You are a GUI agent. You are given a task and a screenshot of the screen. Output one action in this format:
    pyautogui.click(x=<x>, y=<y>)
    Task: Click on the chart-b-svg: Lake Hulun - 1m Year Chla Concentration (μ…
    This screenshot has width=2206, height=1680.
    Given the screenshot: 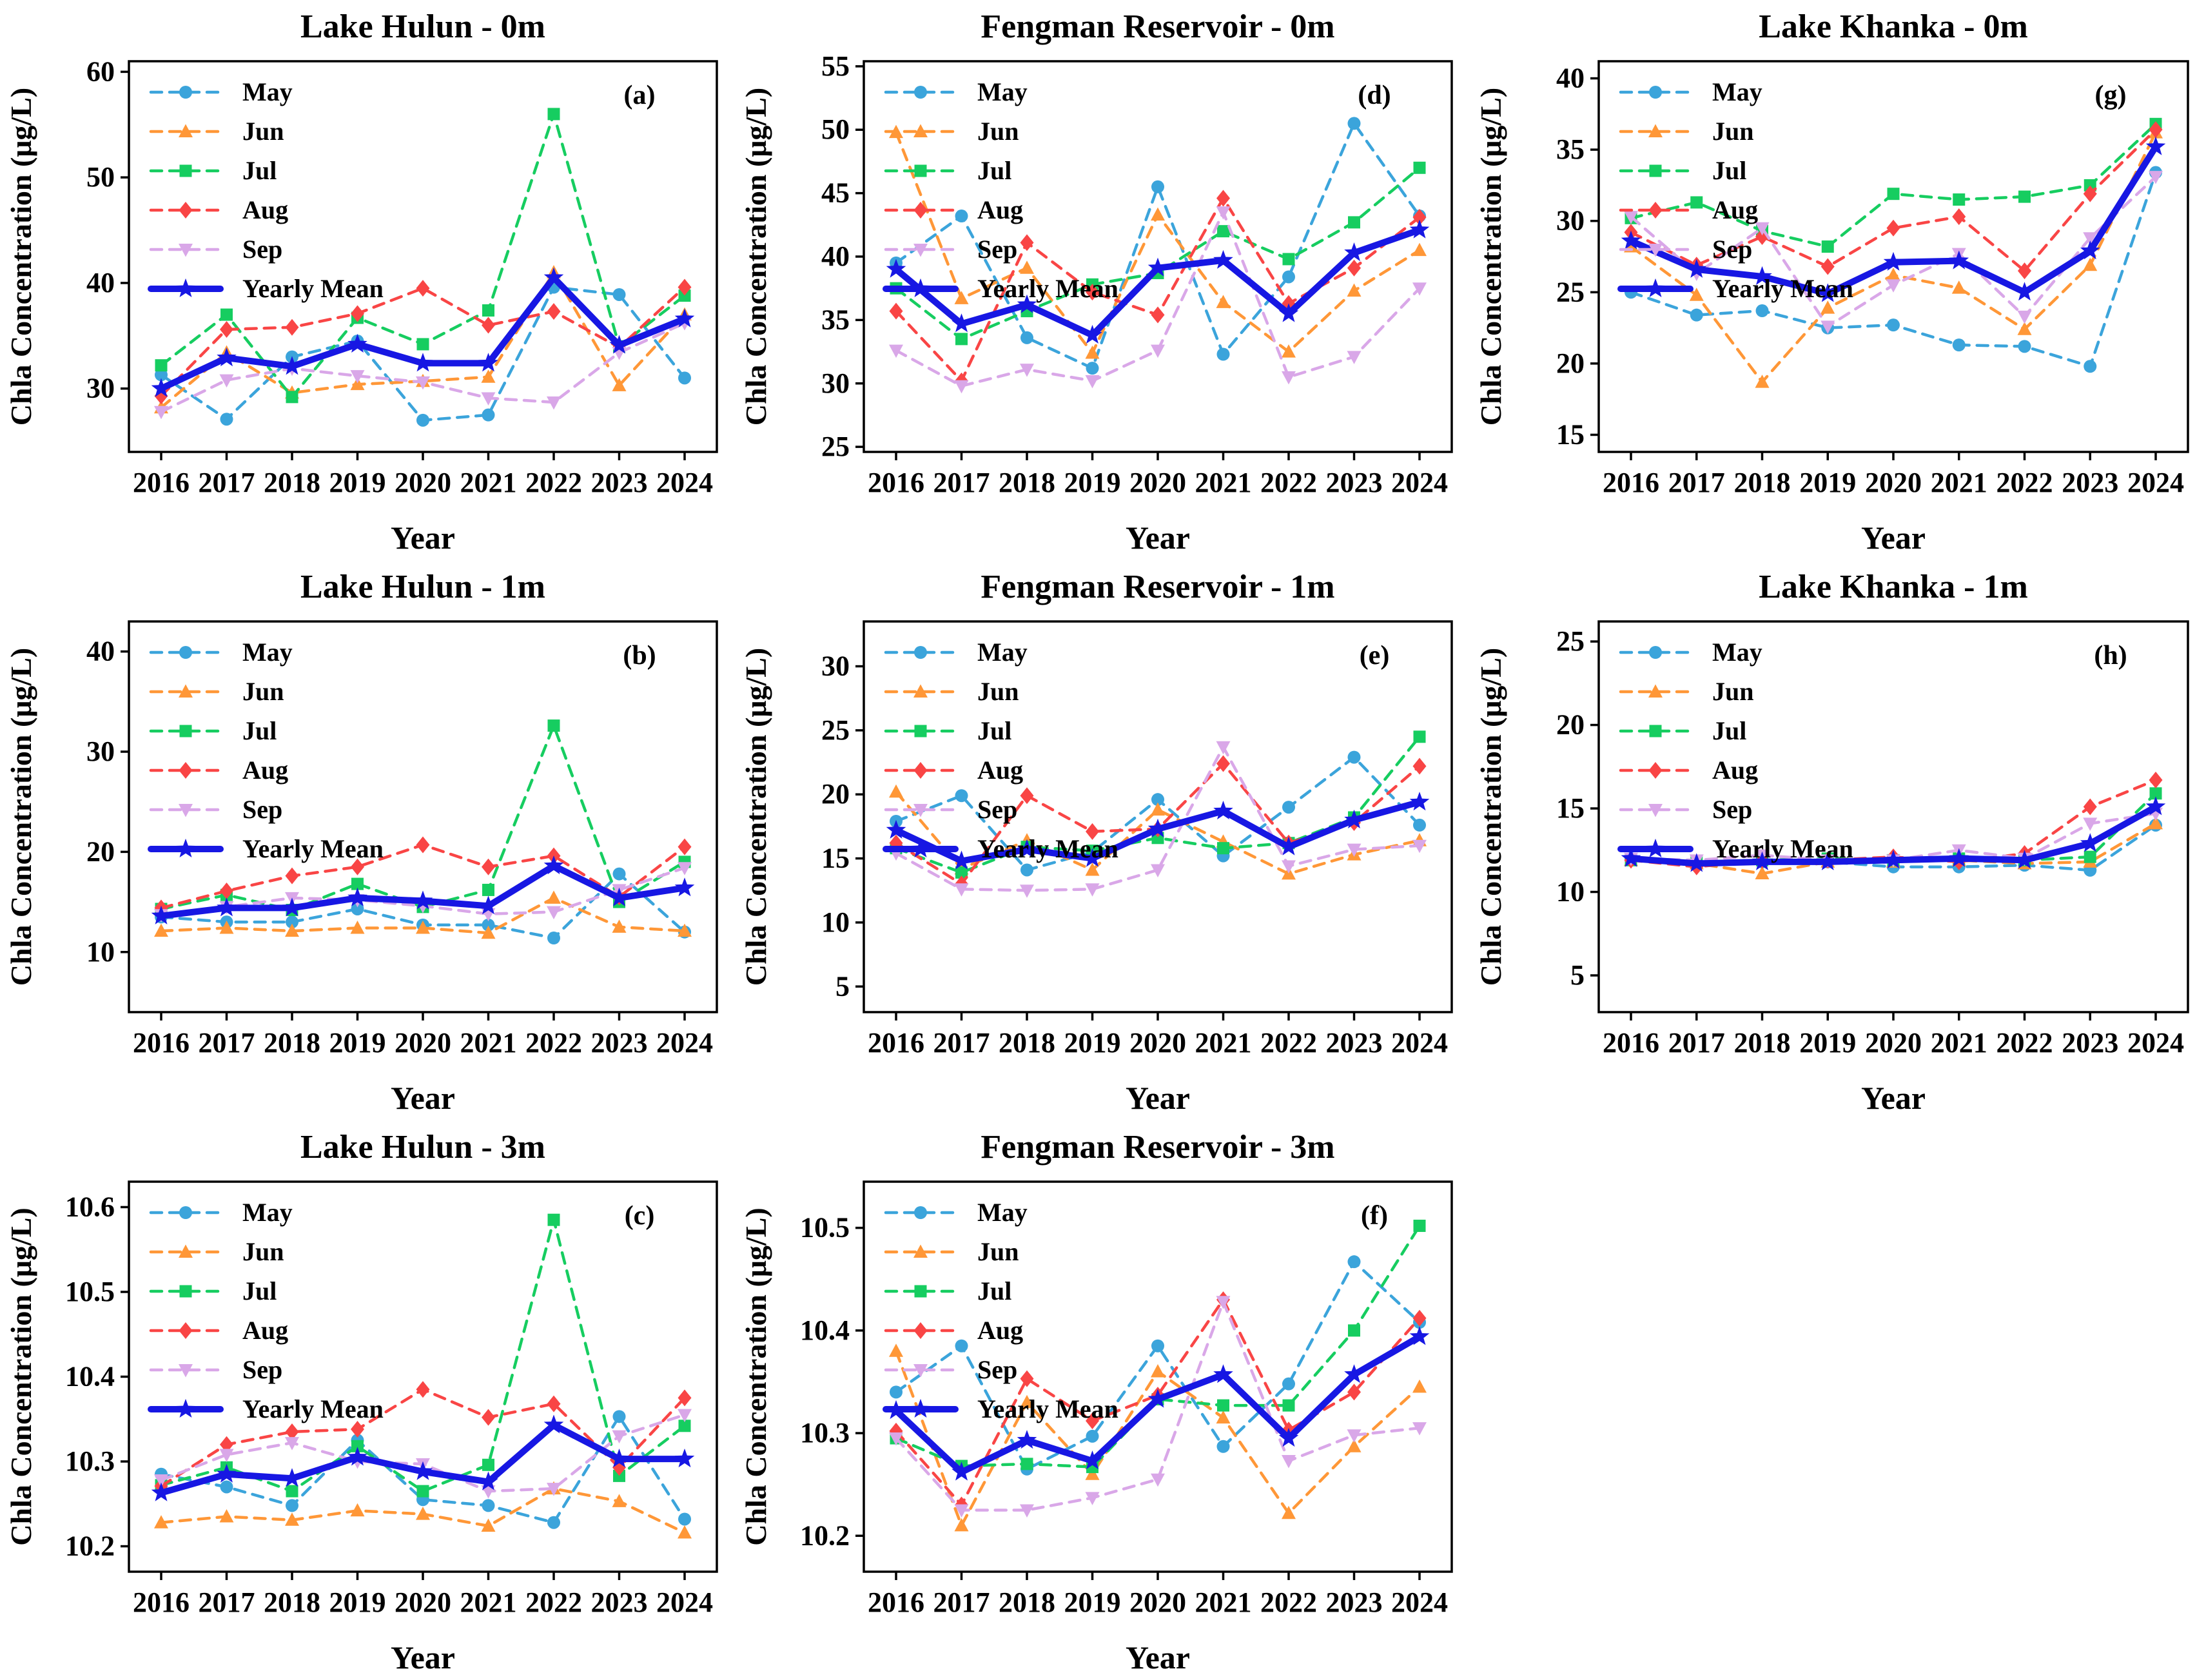 What is the action you would take?
    pyautogui.click(x=368, y=840)
    